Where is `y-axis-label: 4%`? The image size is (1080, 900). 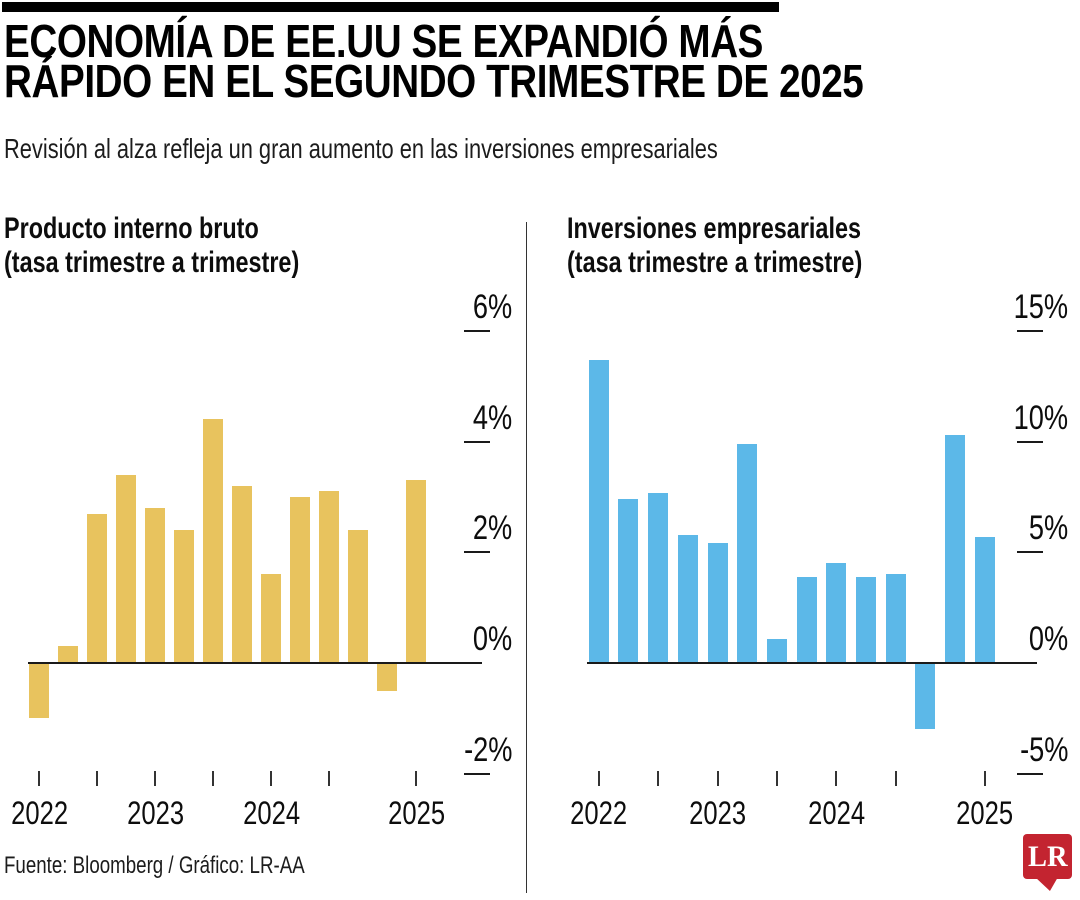 y-axis-label: 4% is located at coordinates (492, 417).